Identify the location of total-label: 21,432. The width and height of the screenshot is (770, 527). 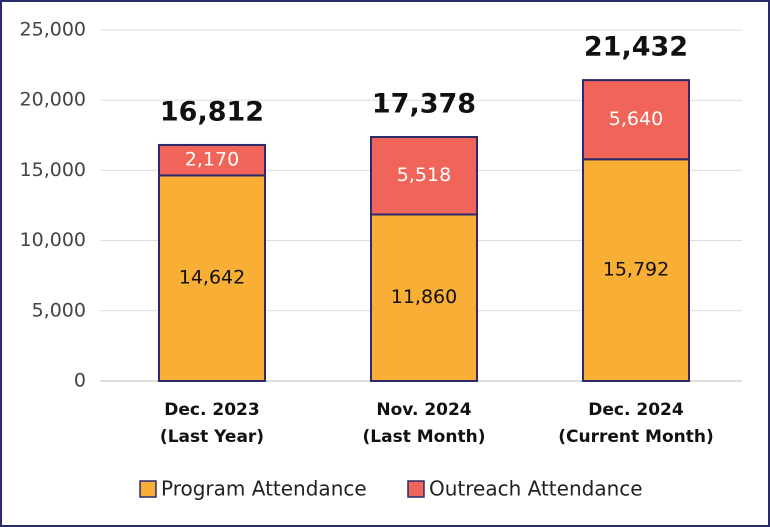
(636, 47).